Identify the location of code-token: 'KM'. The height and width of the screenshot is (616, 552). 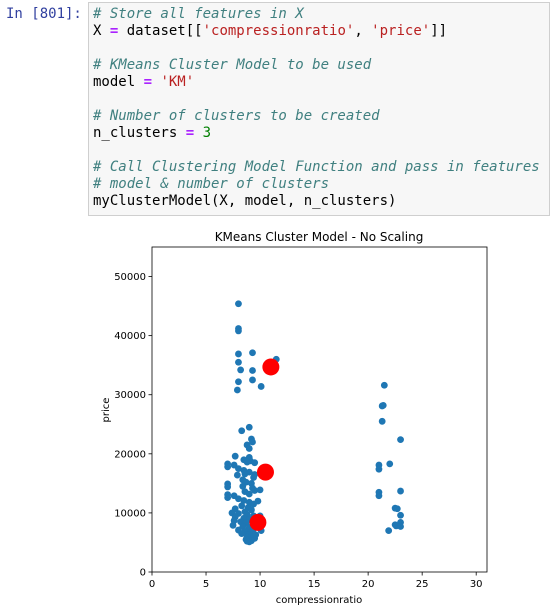
(177, 82).